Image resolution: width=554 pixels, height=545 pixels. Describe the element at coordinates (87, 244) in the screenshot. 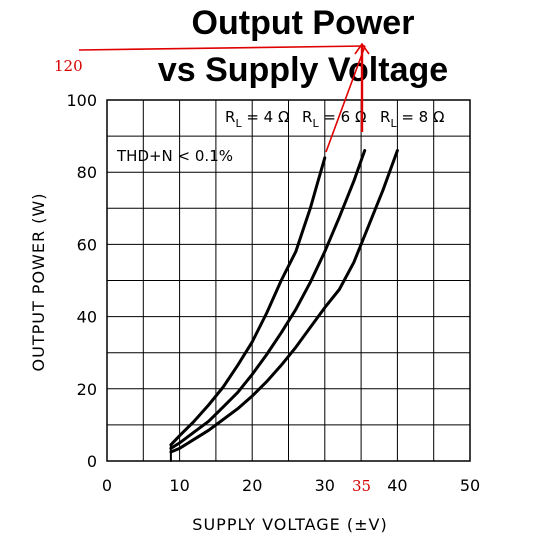

I see `y-tick-label: 60` at that location.